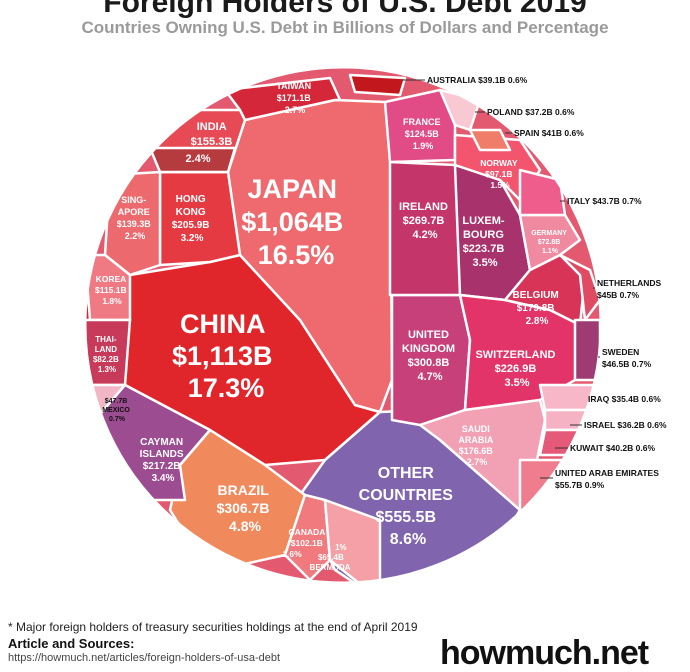  I want to click on cell-korea, so click(108, 287).